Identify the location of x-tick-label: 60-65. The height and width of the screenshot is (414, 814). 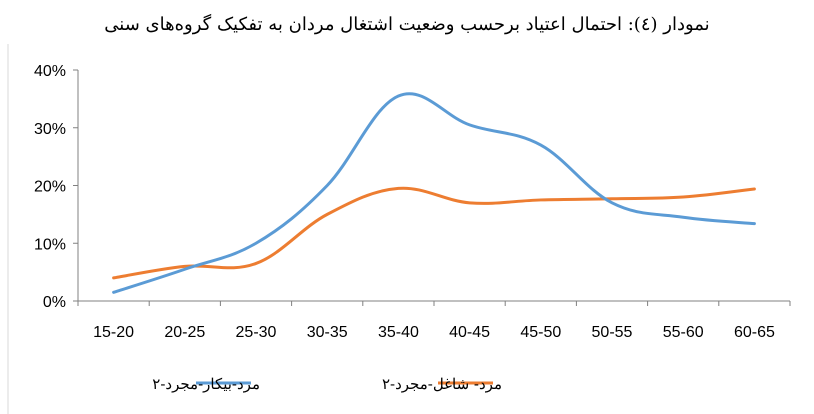
(754, 332).